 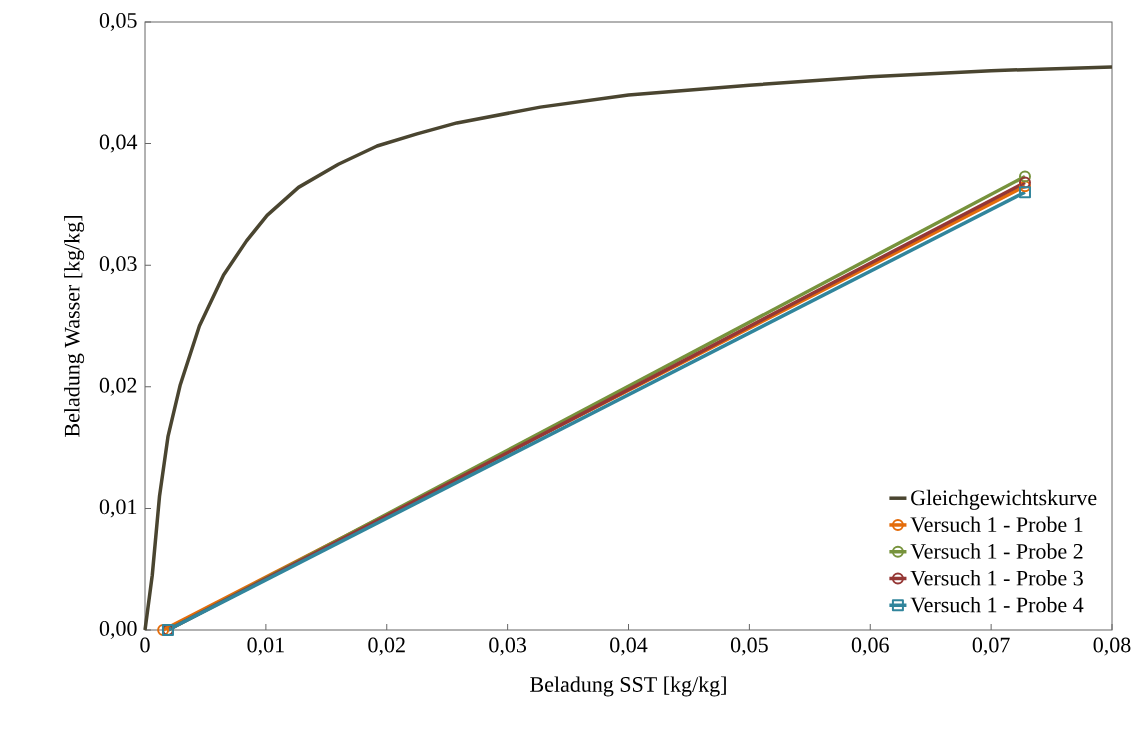 I want to click on x-tick-label: 0,06, so click(x=870, y=646).